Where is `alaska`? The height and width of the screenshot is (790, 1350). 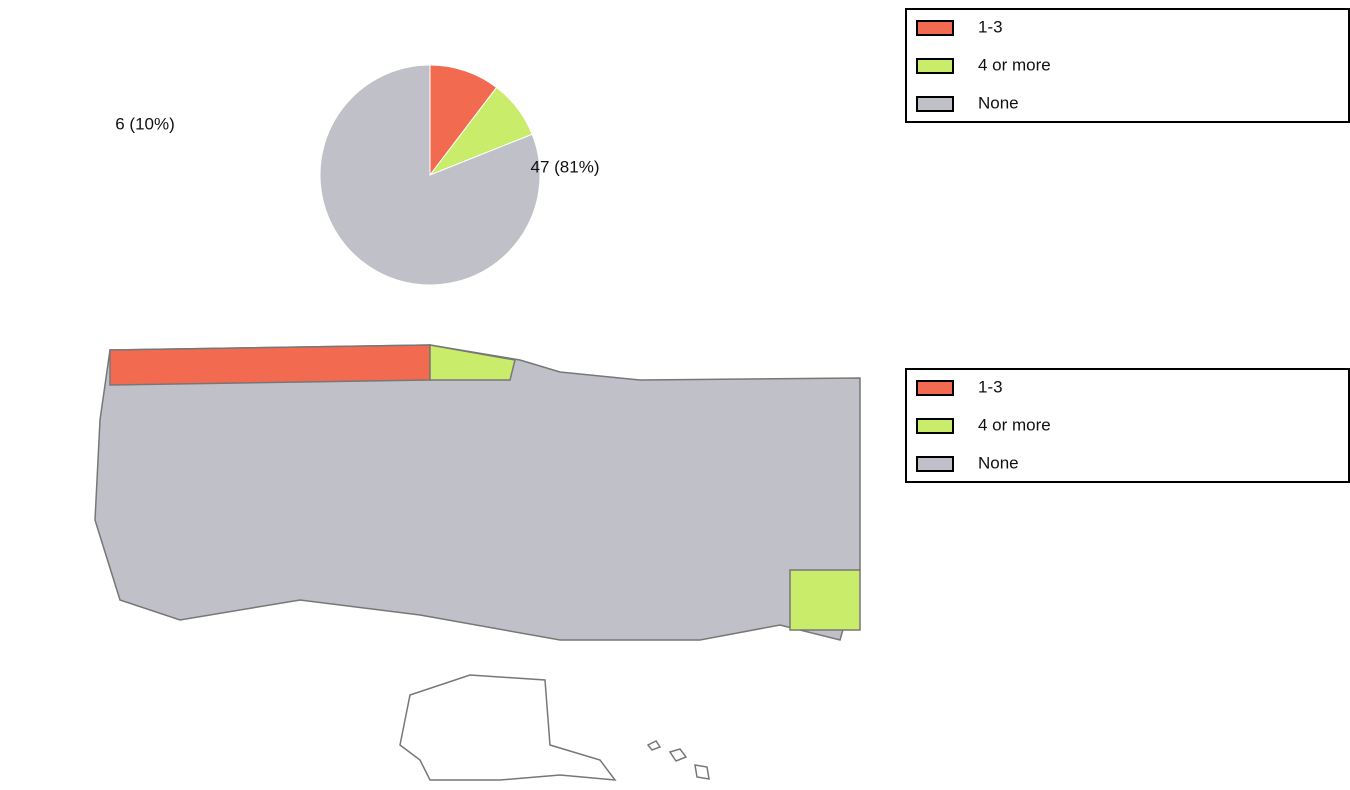 alaska is located at coordinates (508, 727).